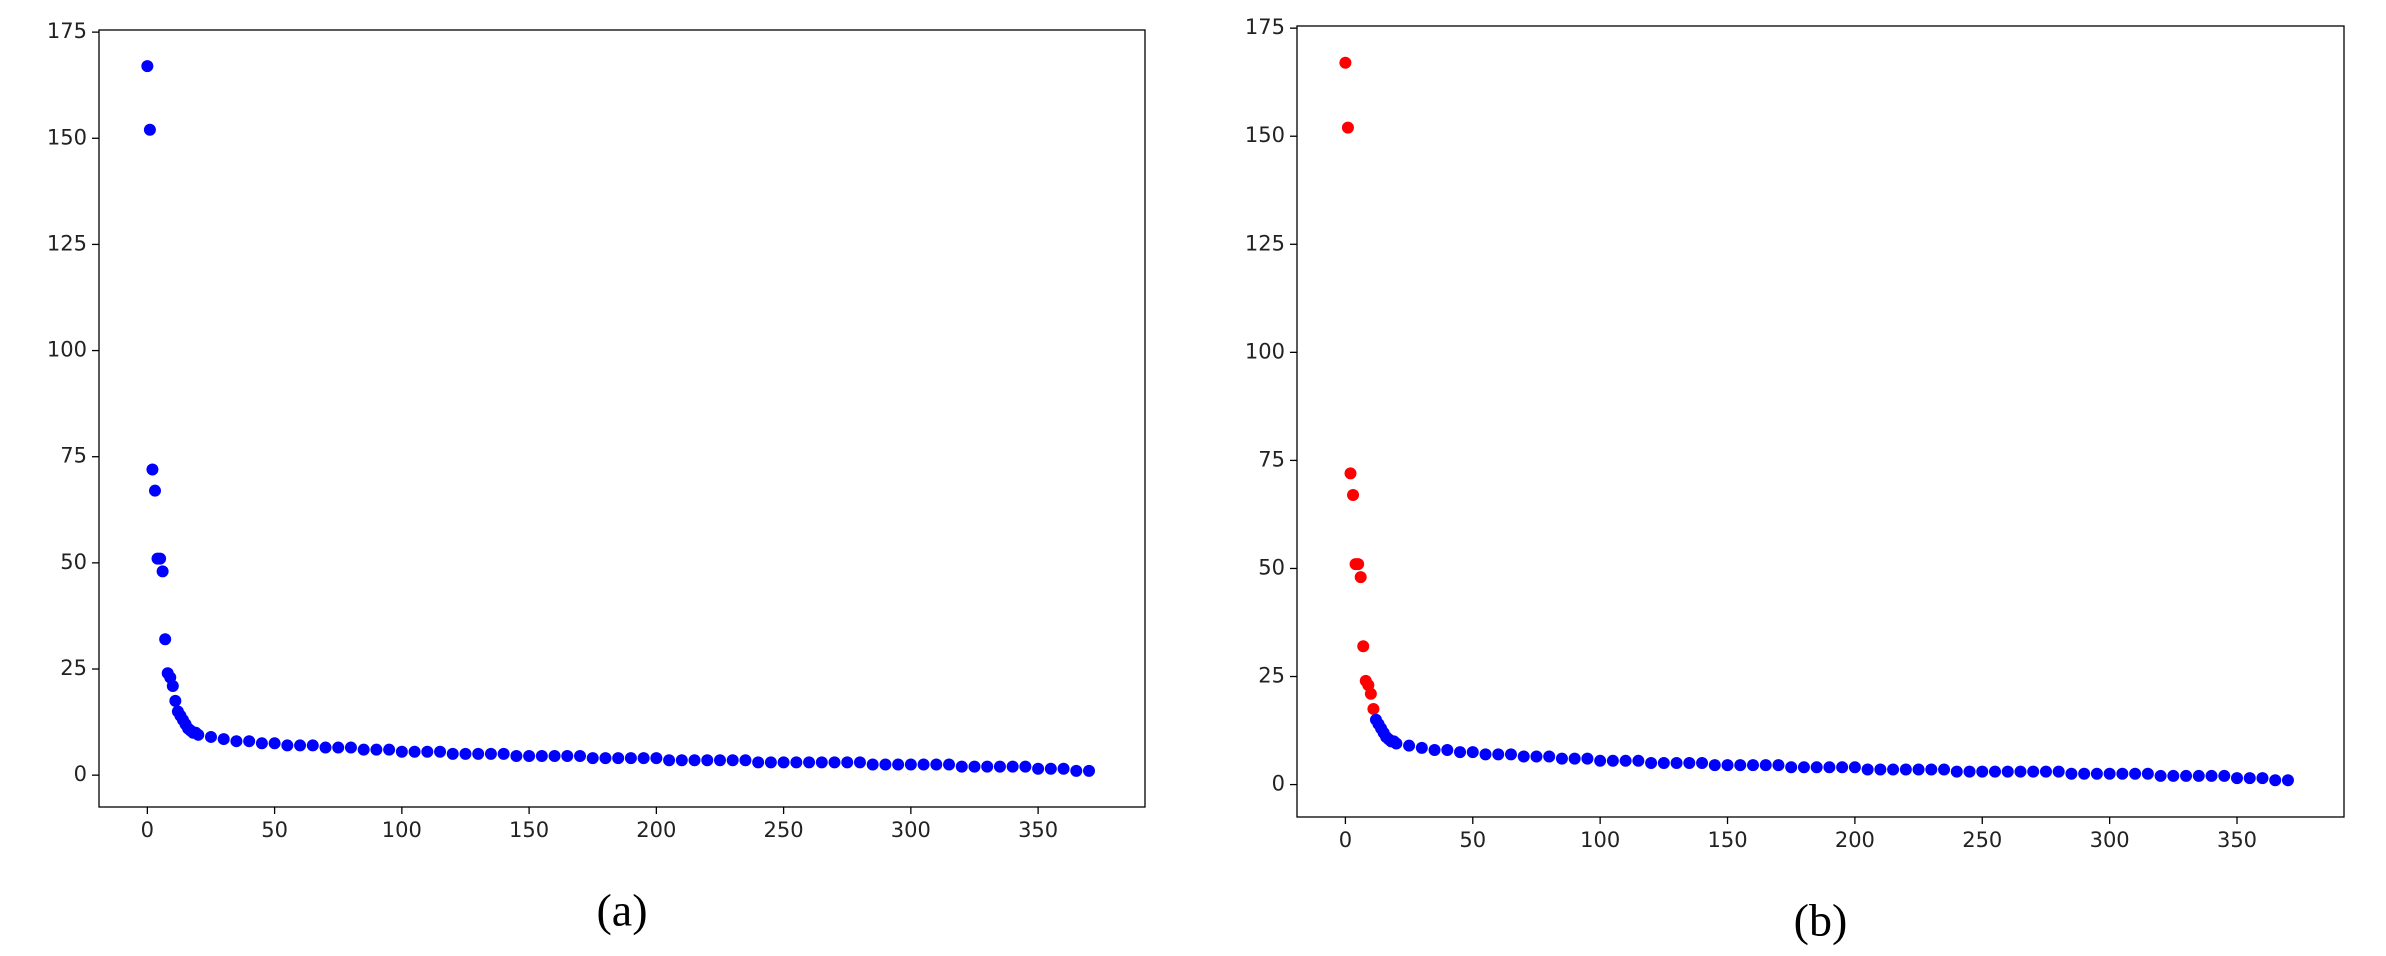  What do you see at coordinates (529, 830) in the screenshot?
I see `x-tick-label: 150` at bounding box center [529, 830].